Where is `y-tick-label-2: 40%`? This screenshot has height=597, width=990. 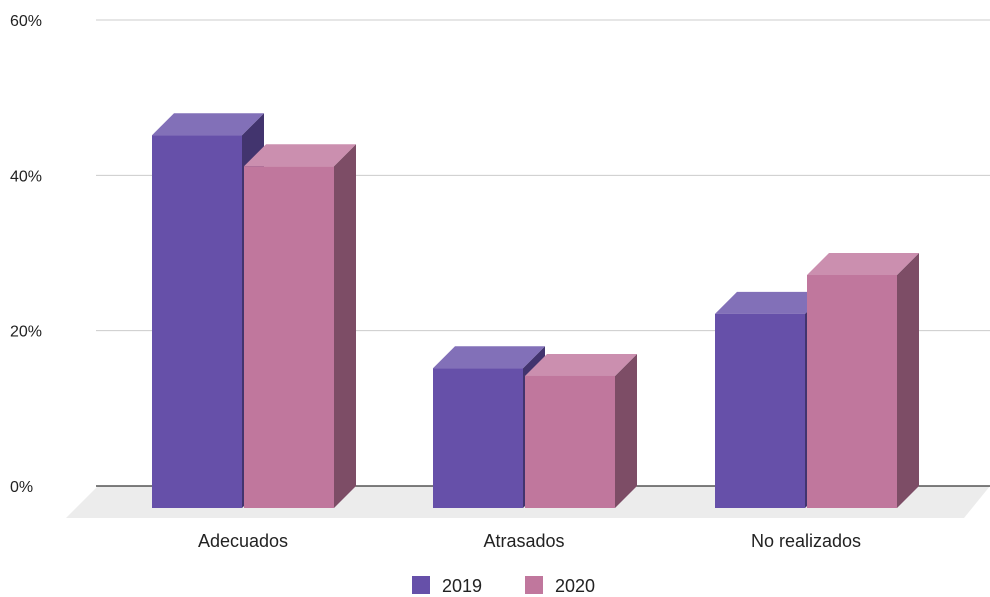 y-tick-label-2: 40% is located at coordinates (26, 176).